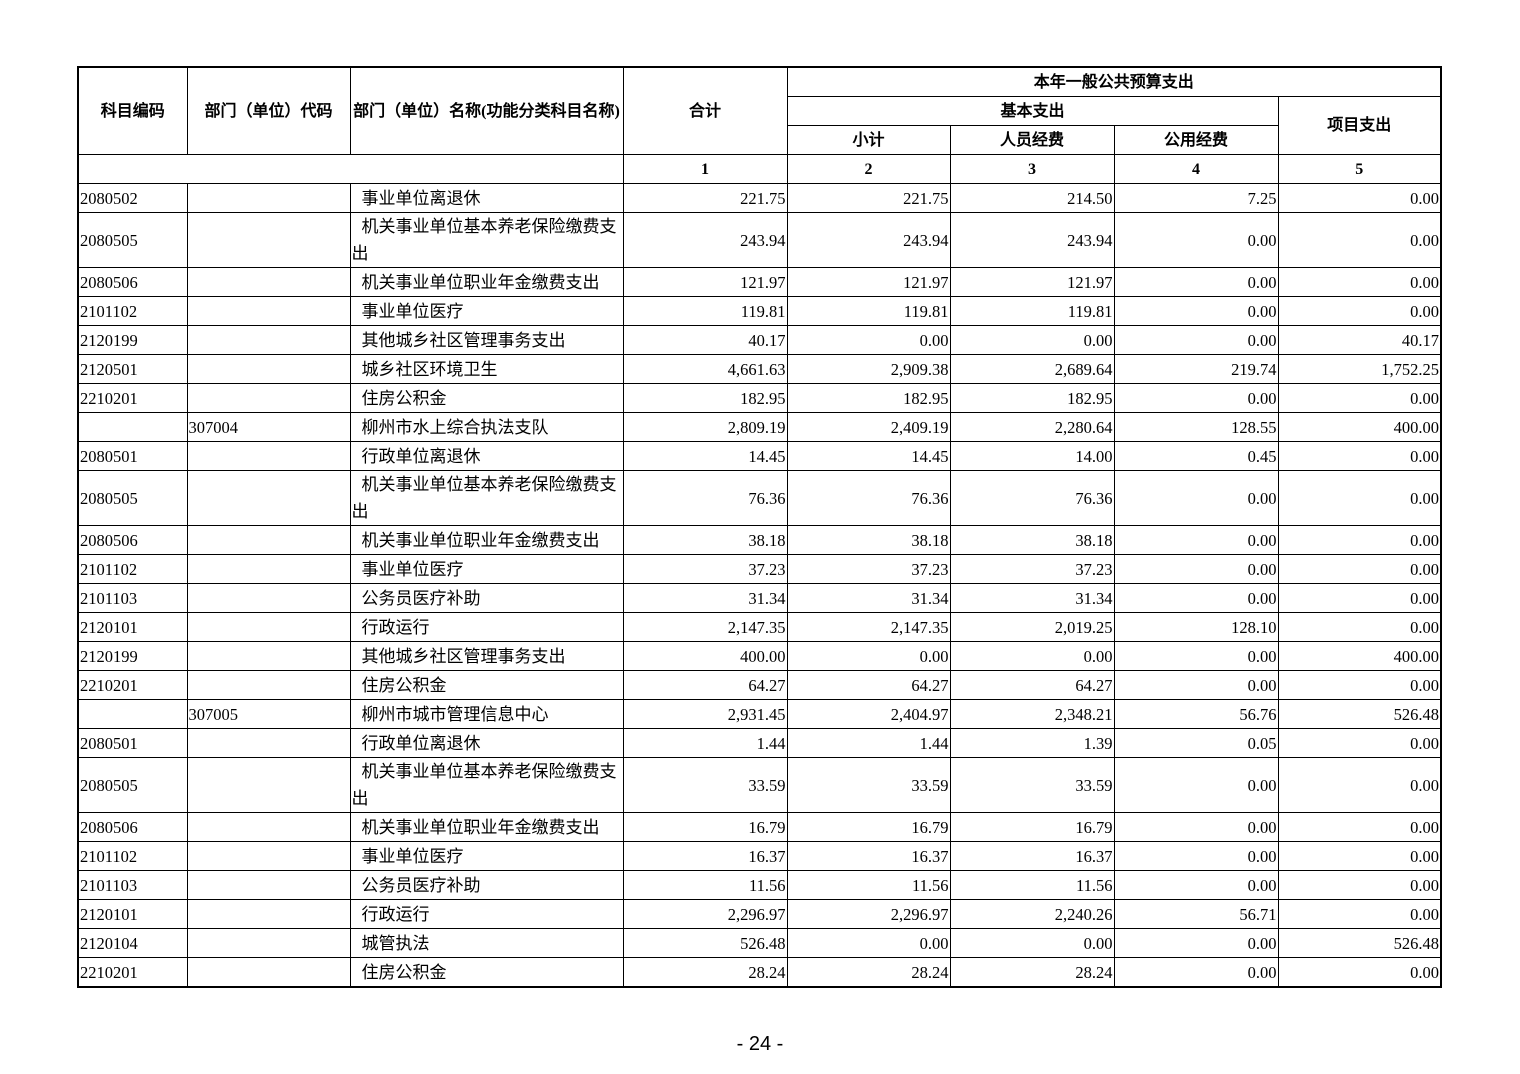 Image resolution: width=1520 pixels, height=1074 pixels. Describe the element at coordinates (1032, 369) in the screenshot. I see `value-cell: 2,689.64` at that location.